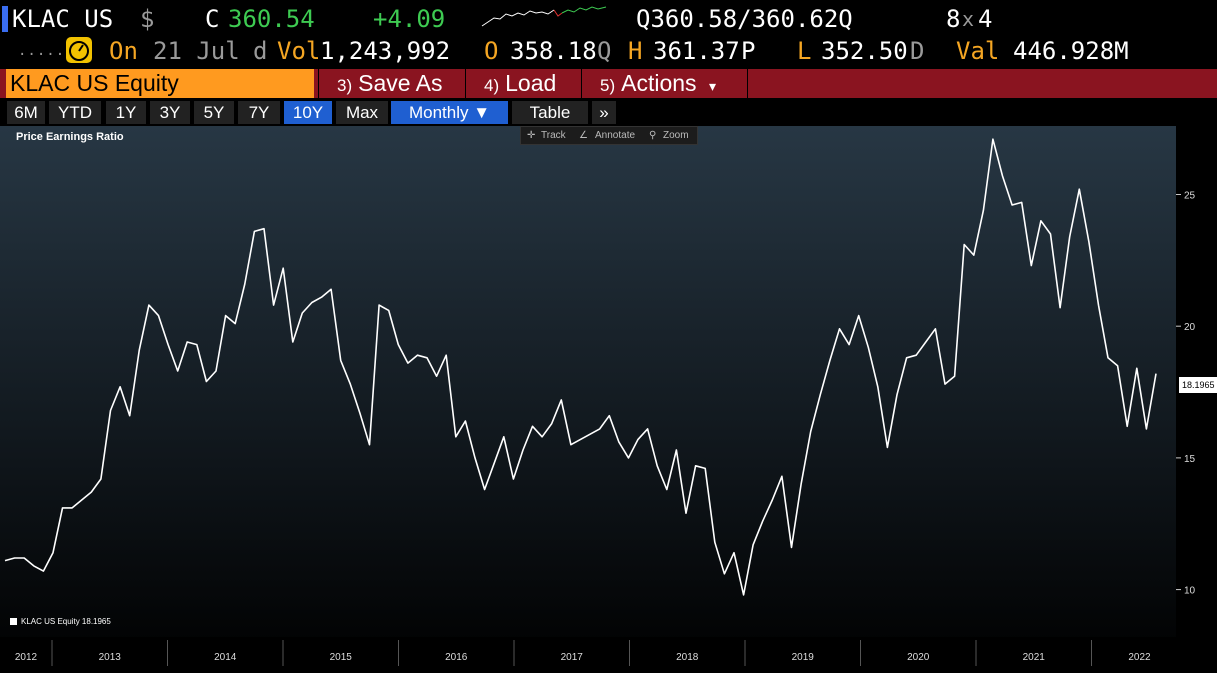  What do you see at coordinates (748, 51) in the screenshot?
I see `high-suffix: P` at bounding box center [748, 51].